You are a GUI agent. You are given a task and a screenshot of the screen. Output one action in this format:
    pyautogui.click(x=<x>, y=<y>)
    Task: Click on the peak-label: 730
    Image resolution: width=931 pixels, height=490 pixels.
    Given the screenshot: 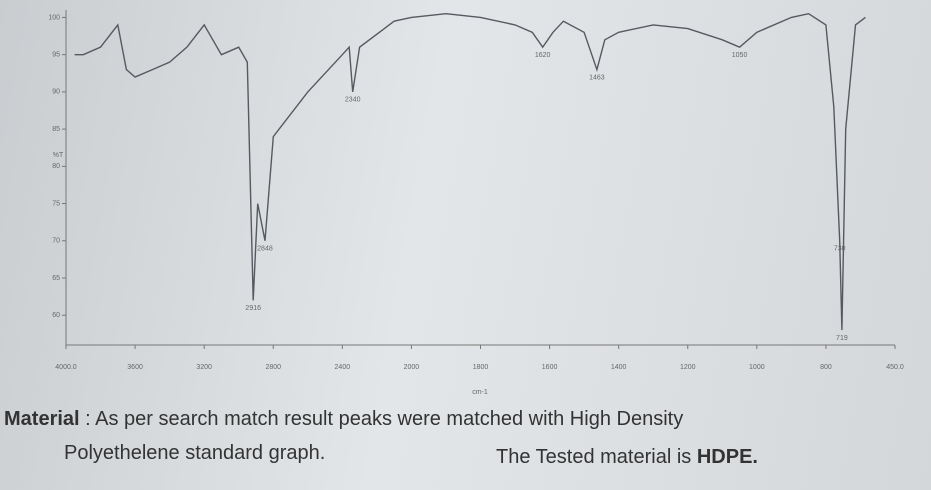 What is the action you would take?
    pyautogui.click(x=840, y=249)
    